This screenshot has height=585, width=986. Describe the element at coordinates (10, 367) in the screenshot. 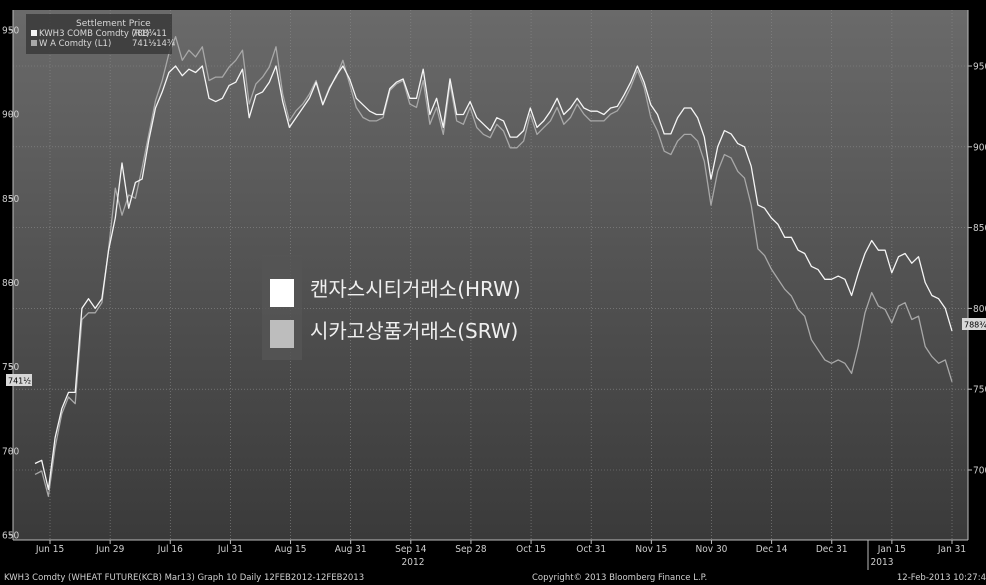

I see `left-tick-label: 750` at that location.